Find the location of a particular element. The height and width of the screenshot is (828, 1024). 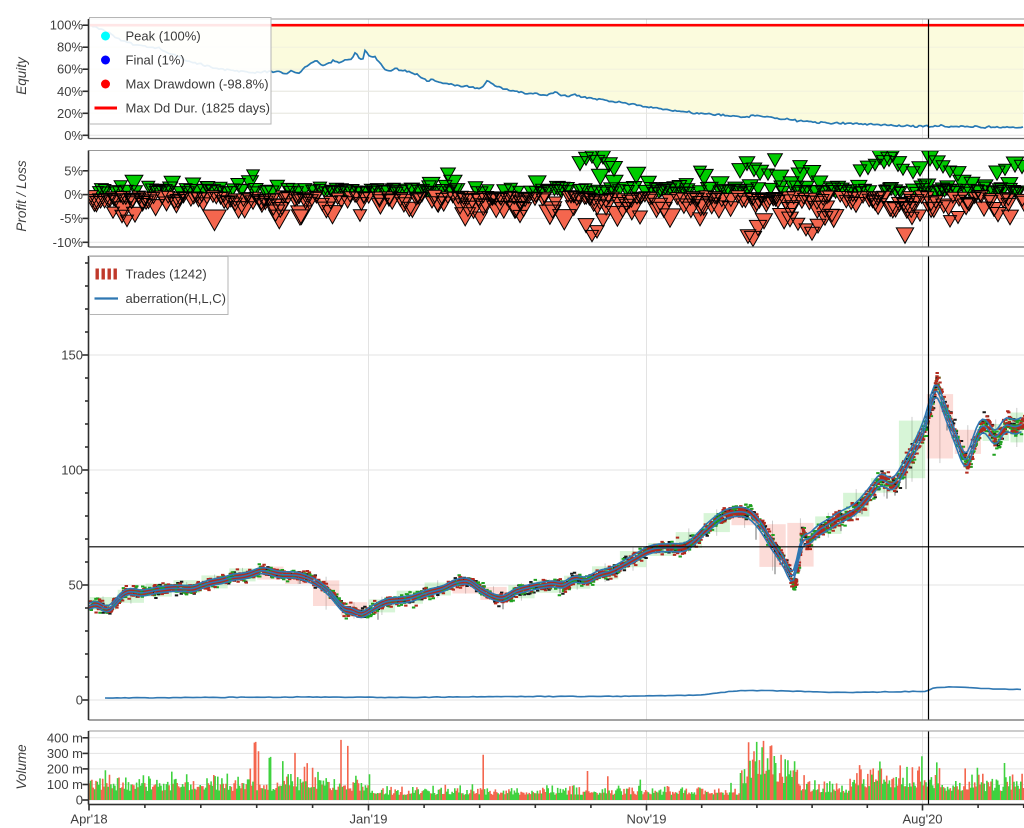

svg-text: 80% is located at coordinates (70, 47).